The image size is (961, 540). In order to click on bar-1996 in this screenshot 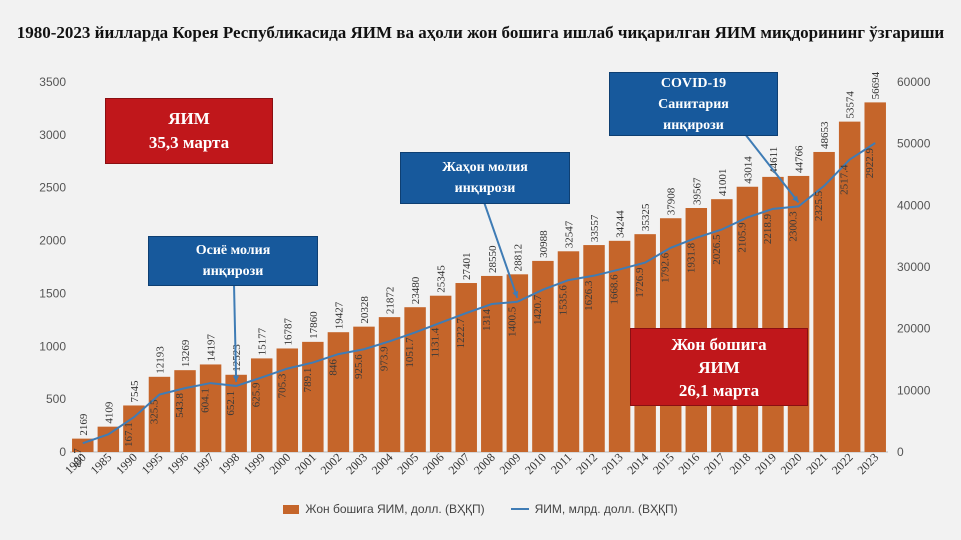, I will do `click(185, 411)`.